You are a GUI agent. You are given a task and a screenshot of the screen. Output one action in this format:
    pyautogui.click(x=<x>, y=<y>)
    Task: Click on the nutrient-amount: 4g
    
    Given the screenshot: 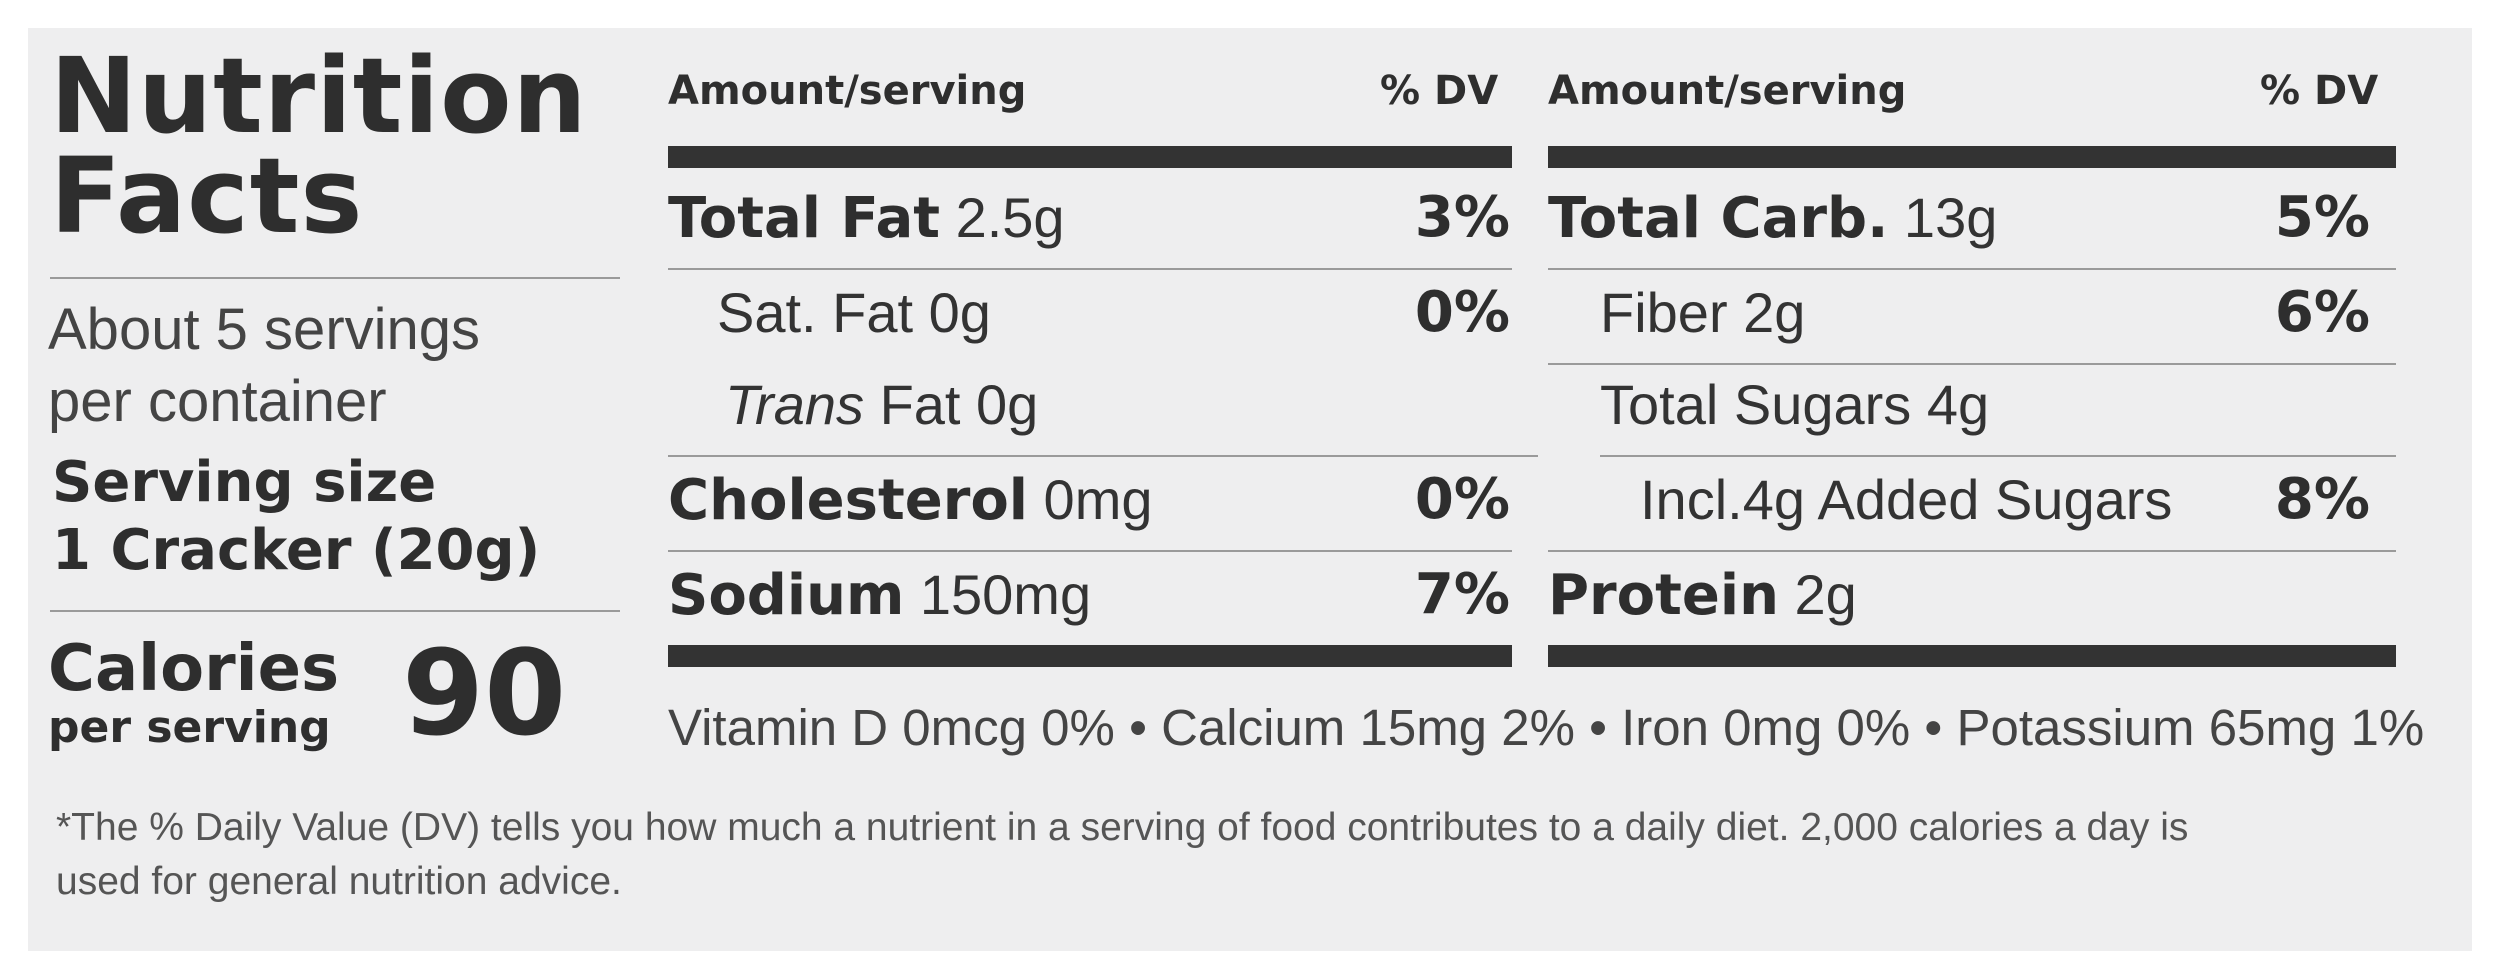 What is the action you would take?
    pyautogui.click(x=1958, y=404)
    